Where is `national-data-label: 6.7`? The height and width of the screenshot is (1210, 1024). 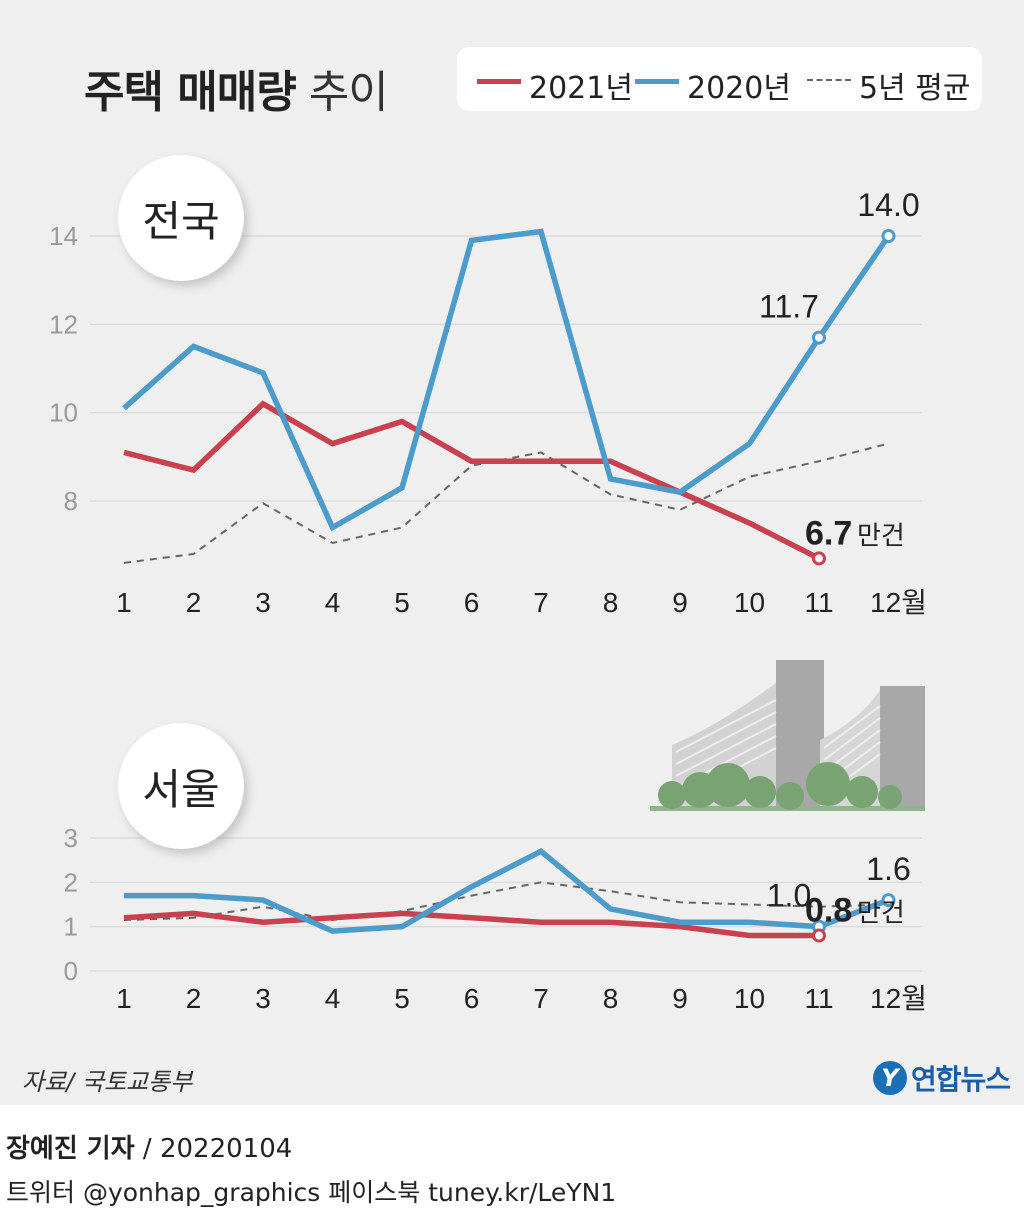
national-data-label: 6.7 is located at coordinates (828, 533).